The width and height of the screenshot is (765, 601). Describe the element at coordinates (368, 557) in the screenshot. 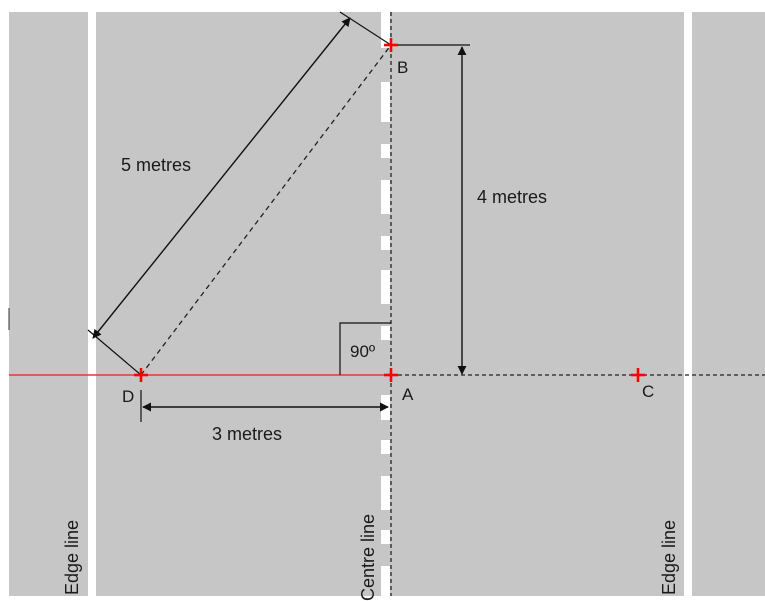

I see `centre-line-label: Centre line` at that location.